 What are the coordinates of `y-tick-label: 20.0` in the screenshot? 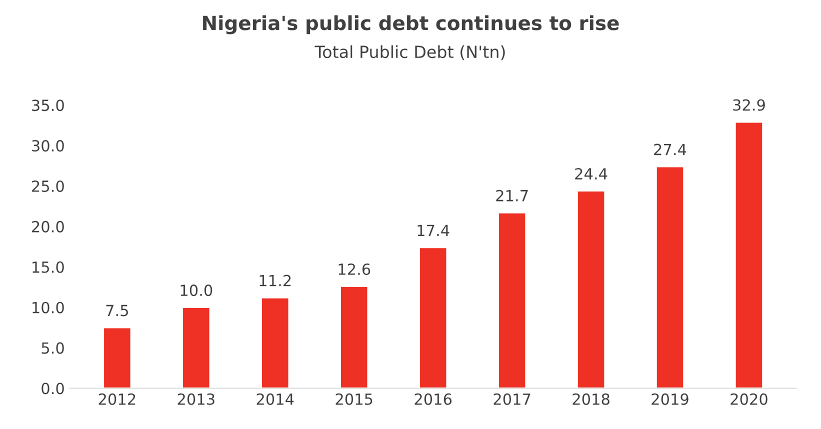 It's located at (48, 226).